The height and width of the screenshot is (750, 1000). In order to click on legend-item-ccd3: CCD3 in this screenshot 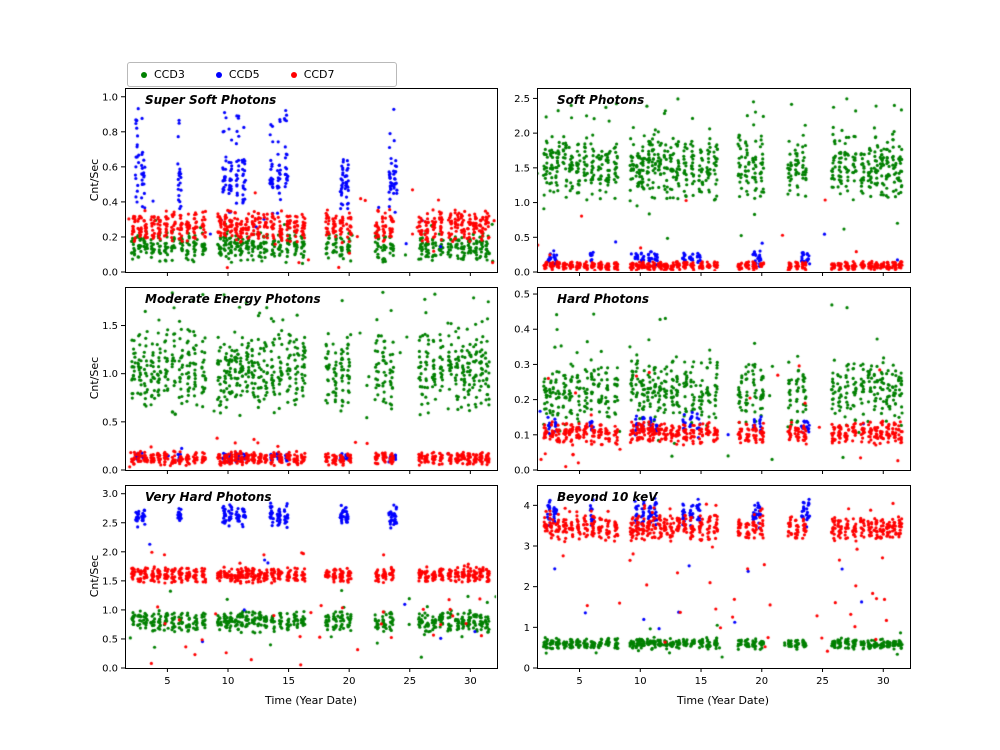, I will do `click(172, 74)`.